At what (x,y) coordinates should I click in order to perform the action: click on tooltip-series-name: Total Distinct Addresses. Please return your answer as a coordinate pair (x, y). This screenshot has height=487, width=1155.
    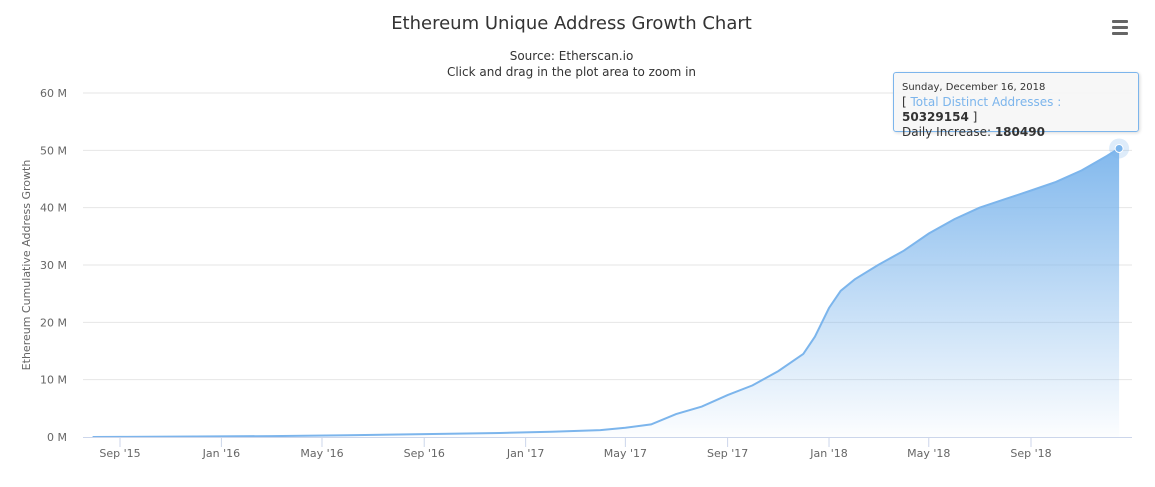
    Looking at the image, I should click on (982, 102).